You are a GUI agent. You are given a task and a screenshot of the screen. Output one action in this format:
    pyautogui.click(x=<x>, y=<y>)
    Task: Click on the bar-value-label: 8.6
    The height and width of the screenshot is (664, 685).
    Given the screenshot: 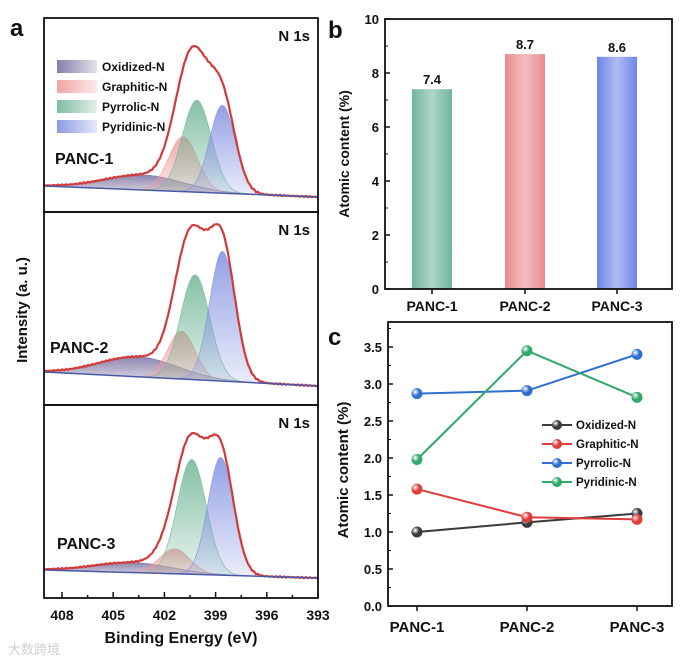 What is the action you would take?
    pyautogui.click(x=617, y=47)
    